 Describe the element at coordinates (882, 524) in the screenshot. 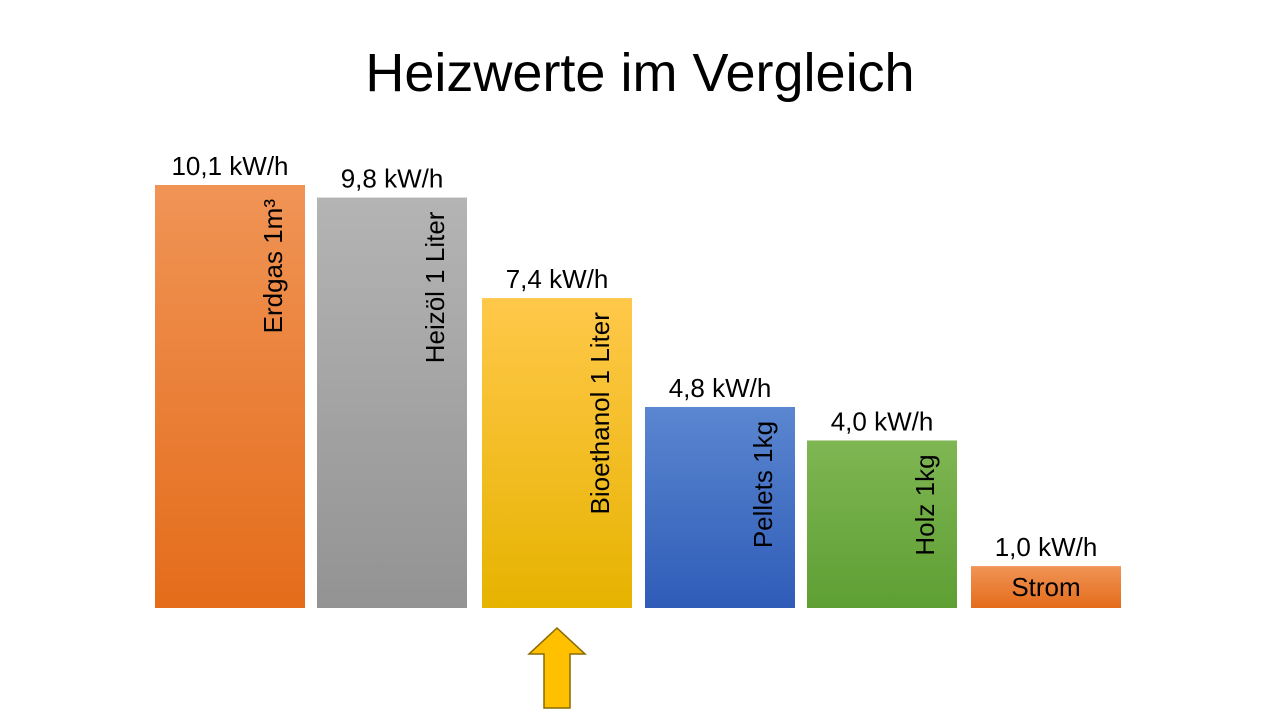

I see `bar-holz-1kg` at that location.